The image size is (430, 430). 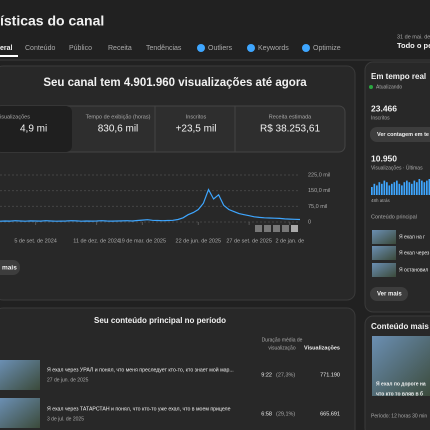 What do you see at coordinates (142, 241) in the screenshot?
I see `x-tick-label: 19 de mar. de 2025` at bounding box center [142, 241].